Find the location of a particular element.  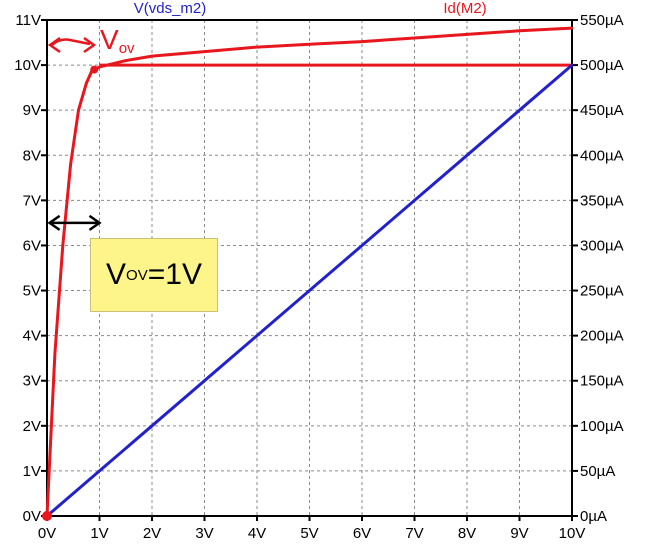

x-tick-label: 9V is located at coordinates (519, 533).